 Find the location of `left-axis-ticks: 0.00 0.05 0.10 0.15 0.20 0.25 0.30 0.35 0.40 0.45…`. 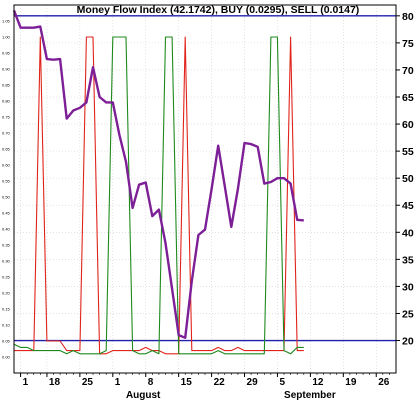

left-axis-ticks: 0.00 0.05 0.10 0.15 0.20 0.25 0.30 0.35 0.40 0.45… is located at coordinates (6, 189).